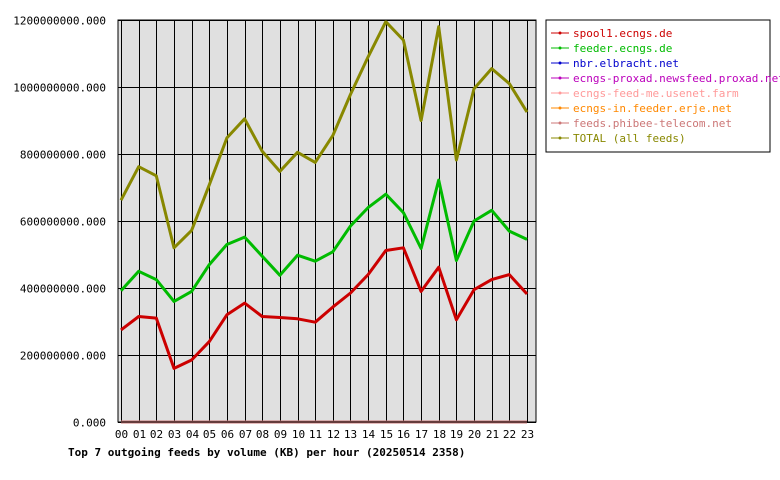  Describe the element at coordinates (403, 434) in the screenshot. I see `x-tick-label: 16` at that location.